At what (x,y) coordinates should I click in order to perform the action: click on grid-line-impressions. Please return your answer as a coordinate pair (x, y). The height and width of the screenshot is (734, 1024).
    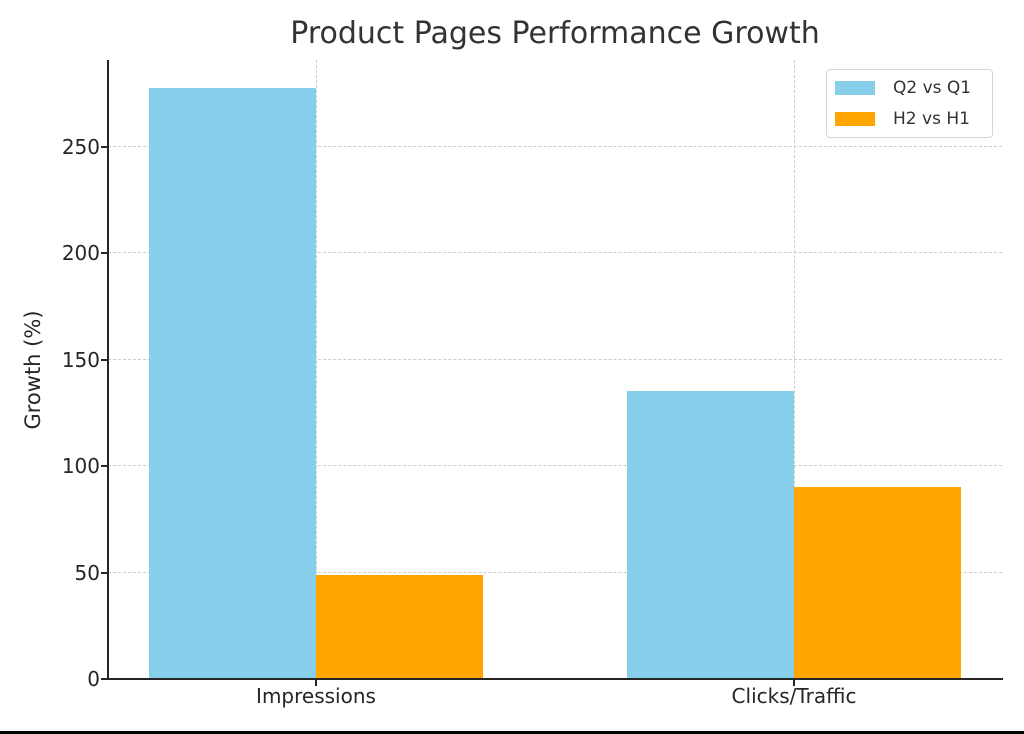
    Looking at the image, I should click on (316, 369).